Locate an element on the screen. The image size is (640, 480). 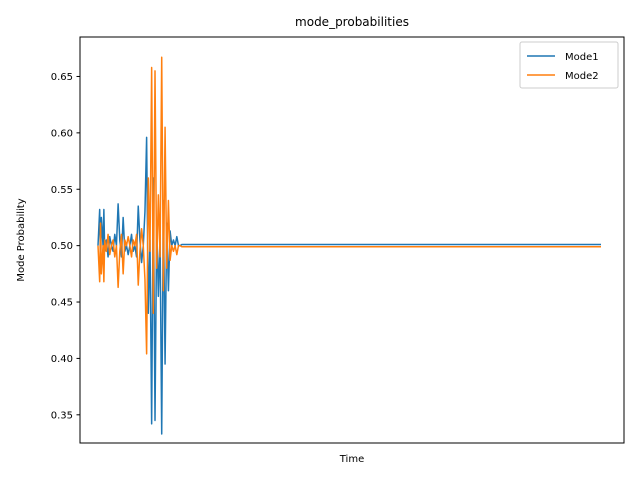
x-axis-label: Time is located at coordinates (351, 459).